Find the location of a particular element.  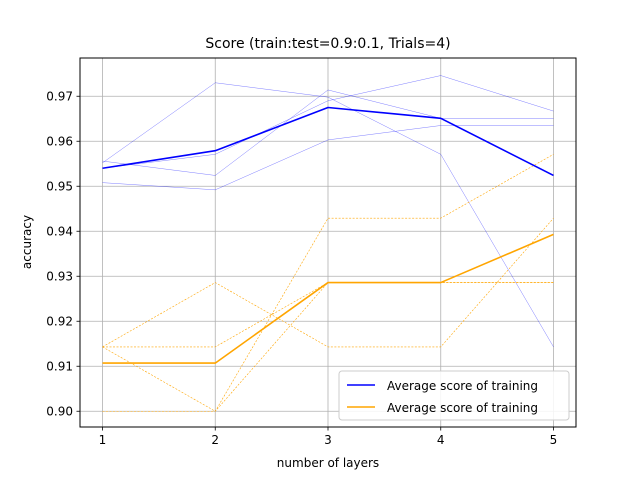

y-axis-label: accuracy is located at coordinates (27, 242).